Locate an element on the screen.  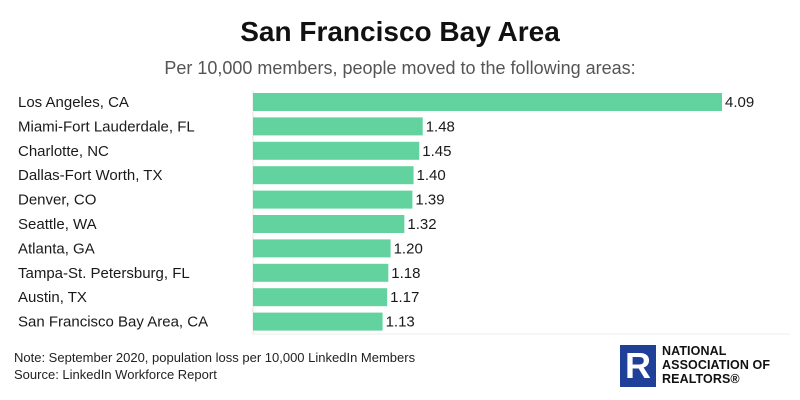
bar-row: Miami-Fort Lauderdale, FL 1.48 is located at coordinates (236, 126).